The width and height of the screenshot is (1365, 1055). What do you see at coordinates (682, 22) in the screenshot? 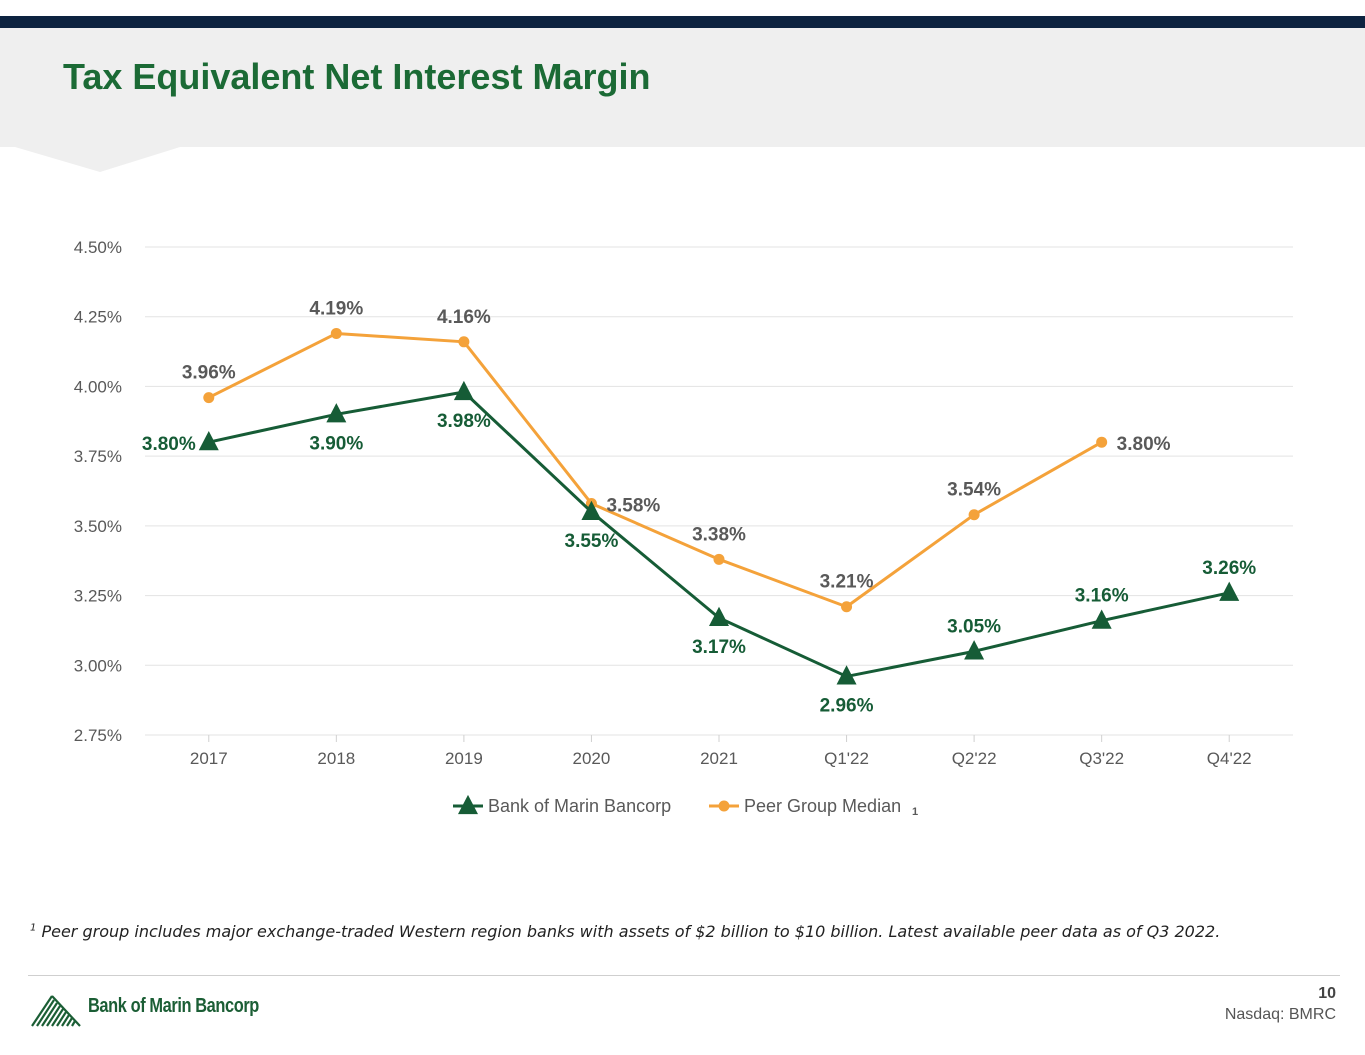
I see `top-bar` at bounding box center [682, 22].